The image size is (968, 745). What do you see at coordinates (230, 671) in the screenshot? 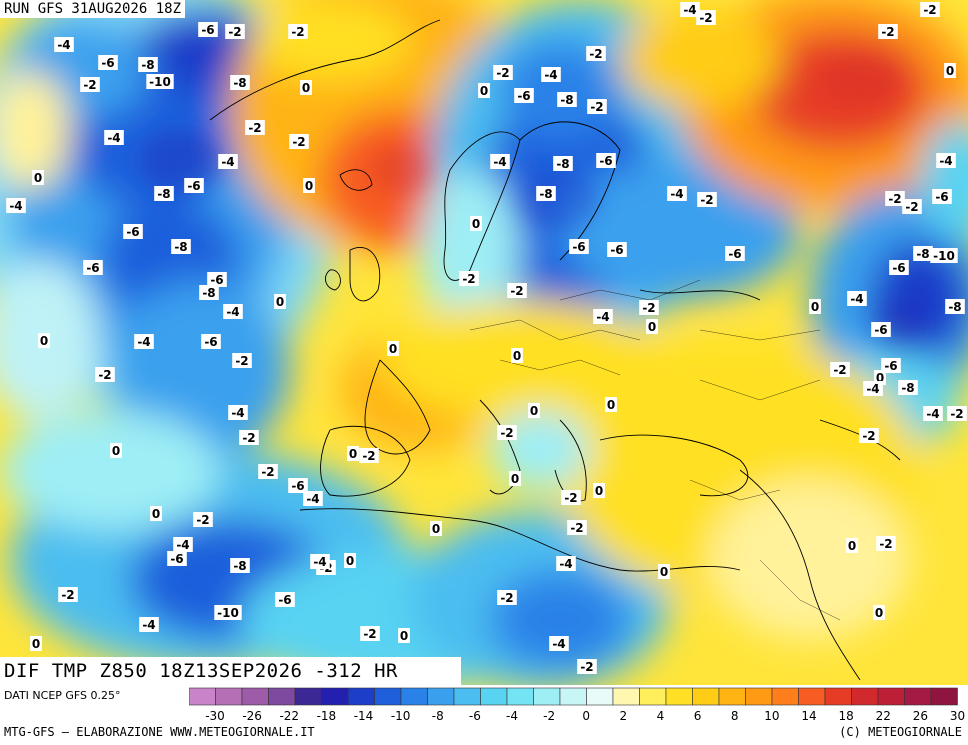
I see `map-title: DIF TMP Z850 18Z13SEP2026 -312 HR` at bounding box center [230, 671].